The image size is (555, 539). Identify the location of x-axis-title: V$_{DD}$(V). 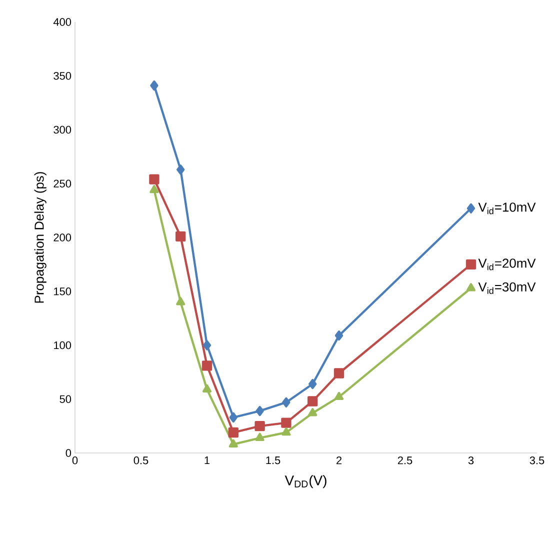
(305, 481).